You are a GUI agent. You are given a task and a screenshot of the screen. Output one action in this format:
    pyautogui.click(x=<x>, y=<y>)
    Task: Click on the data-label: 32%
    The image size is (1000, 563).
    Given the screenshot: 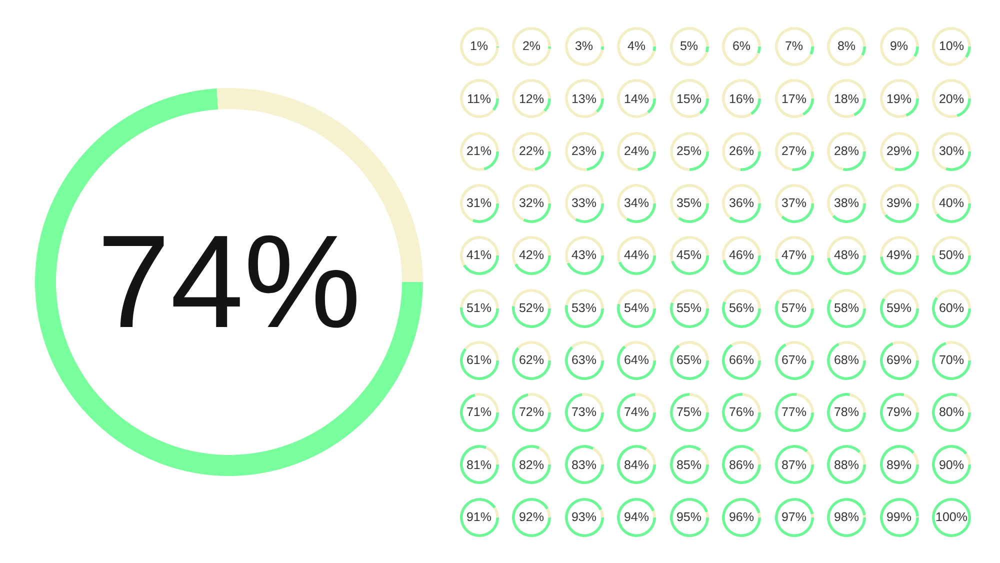 What is the action you would take?
    pyautogui.click(x=531, y=203)
    